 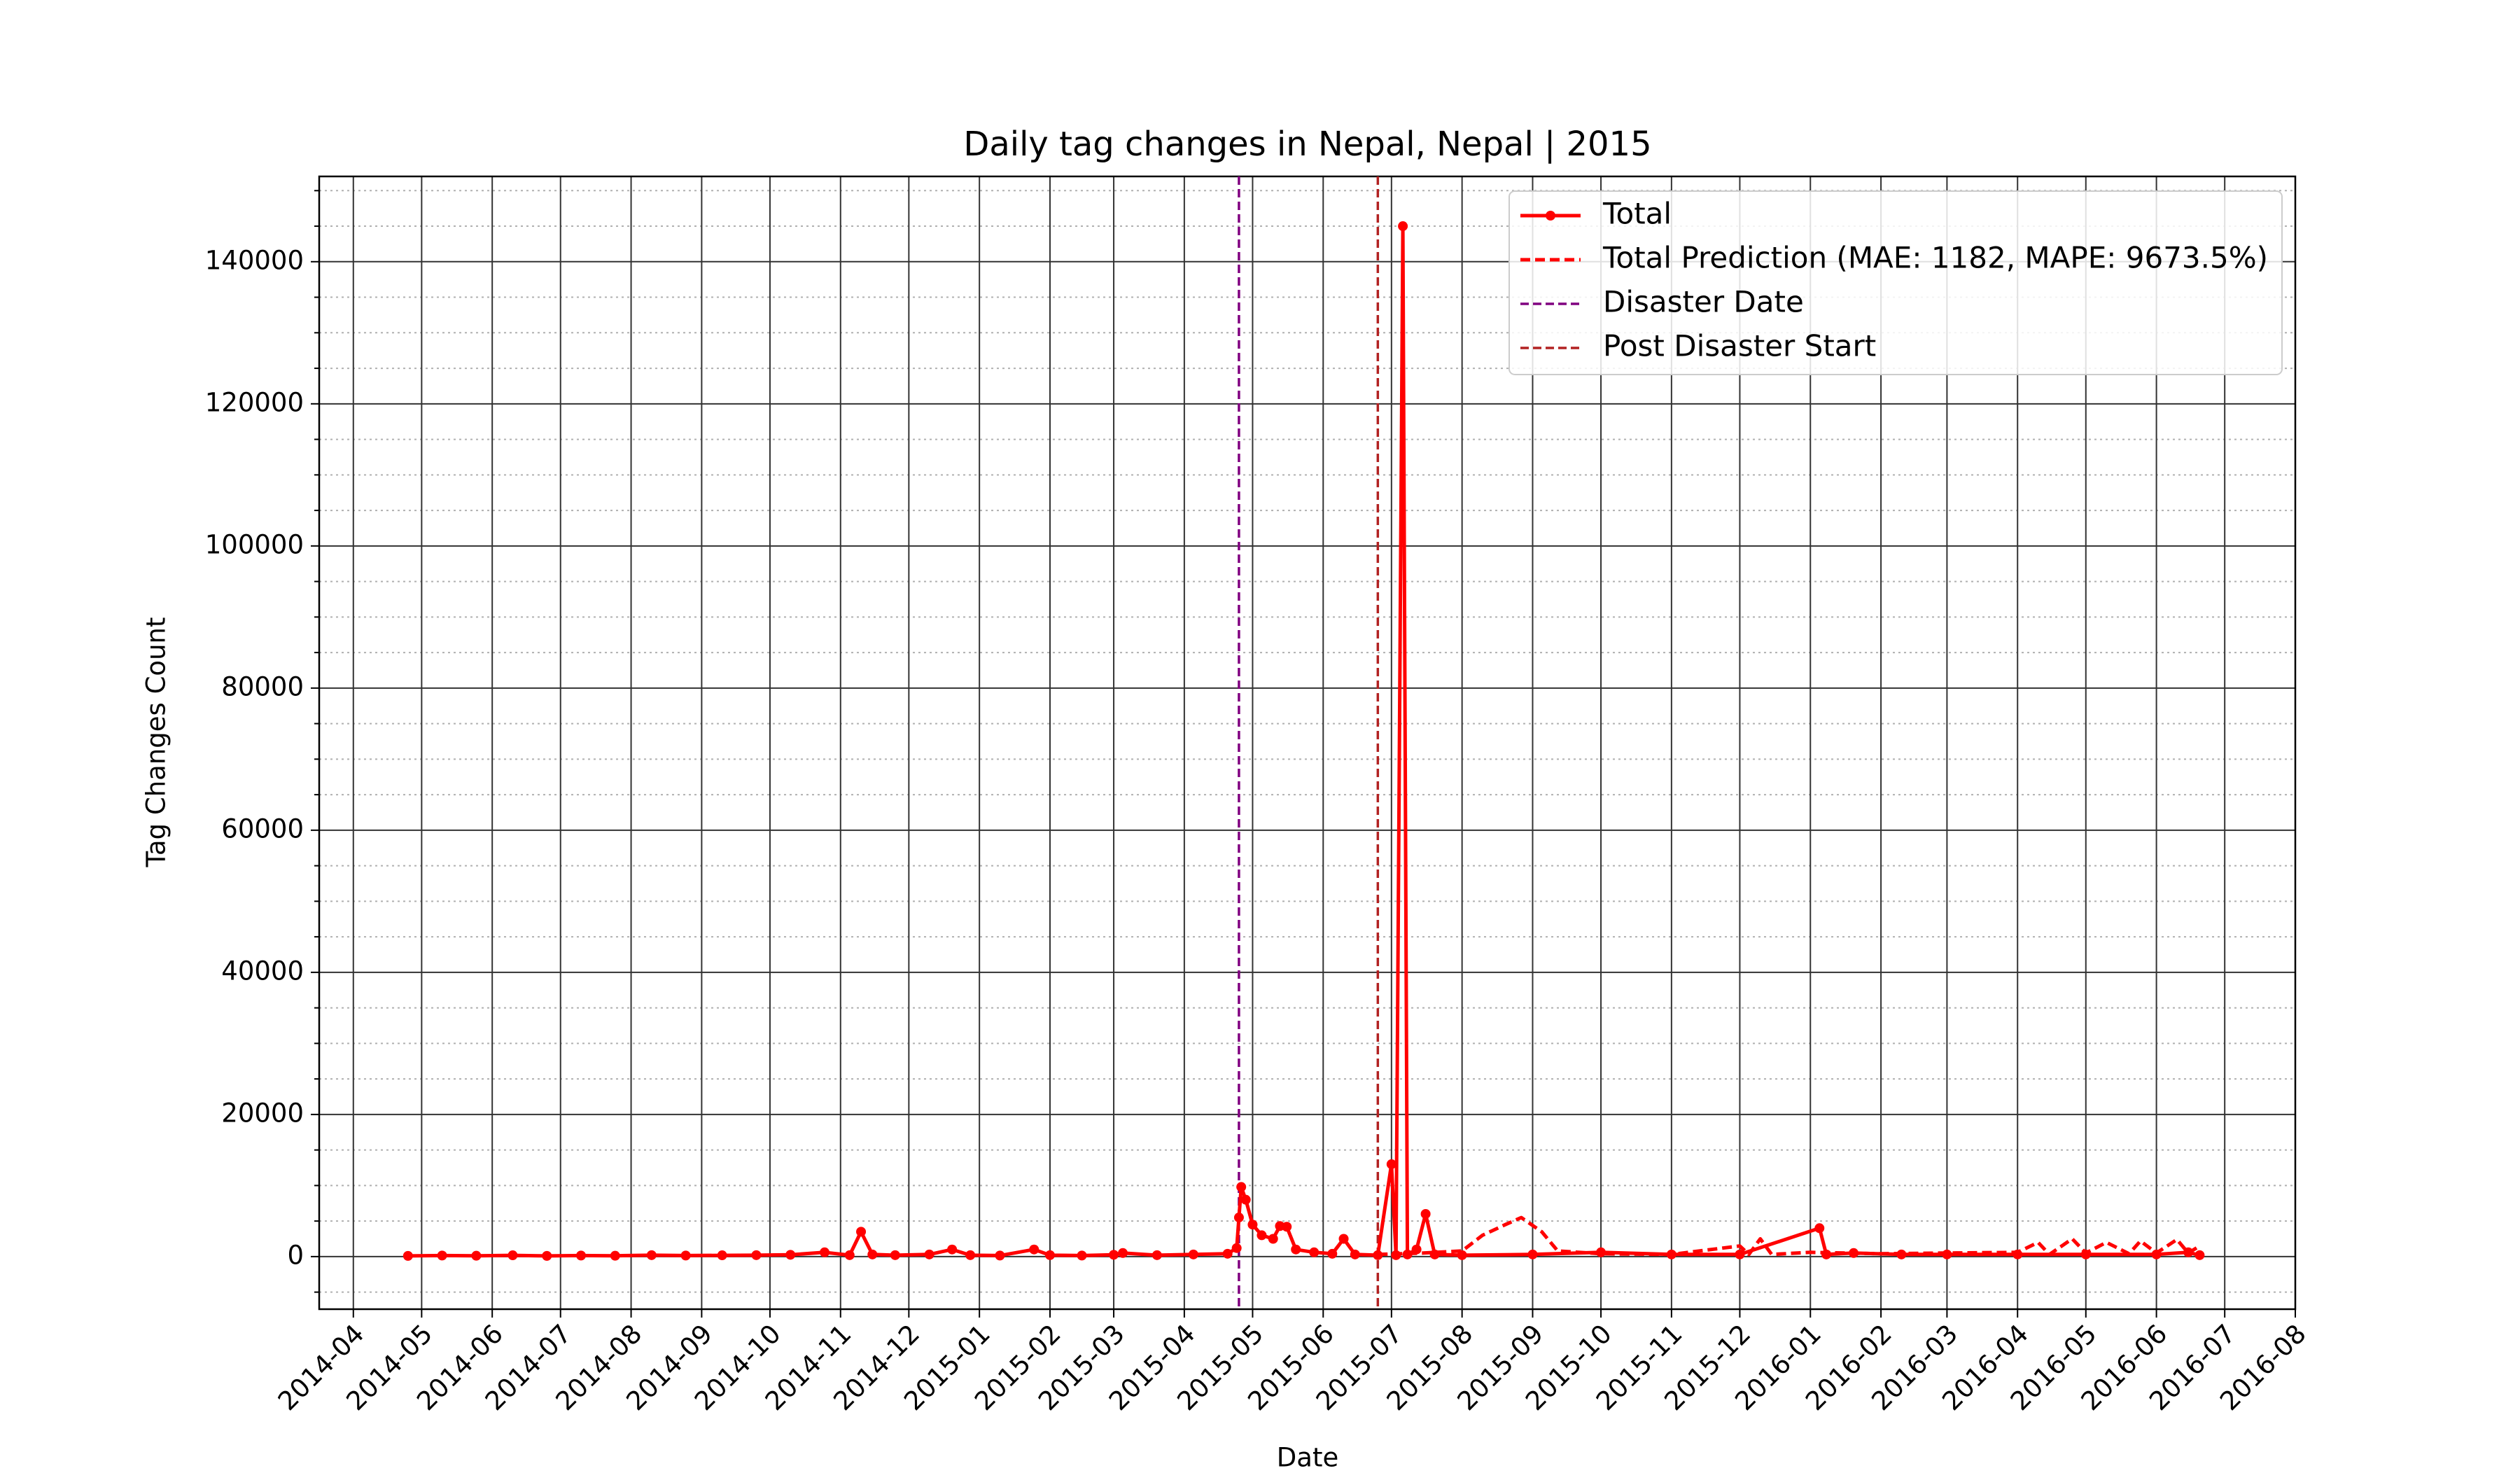 What do you see at coordinates (262, 1113) in the screenshot?
I see `y-tick-label: 20000` at bounding box center [262, 1113].